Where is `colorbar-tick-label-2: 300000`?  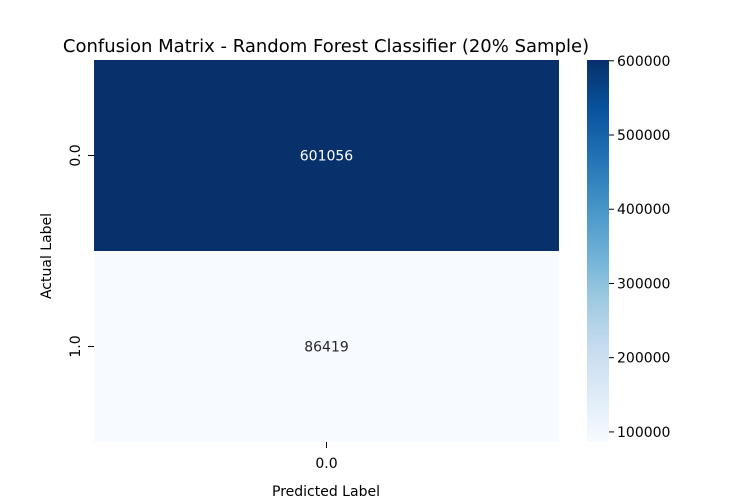
colorbar-tick-label-2: 300000 is located at coordinates (643, 284).